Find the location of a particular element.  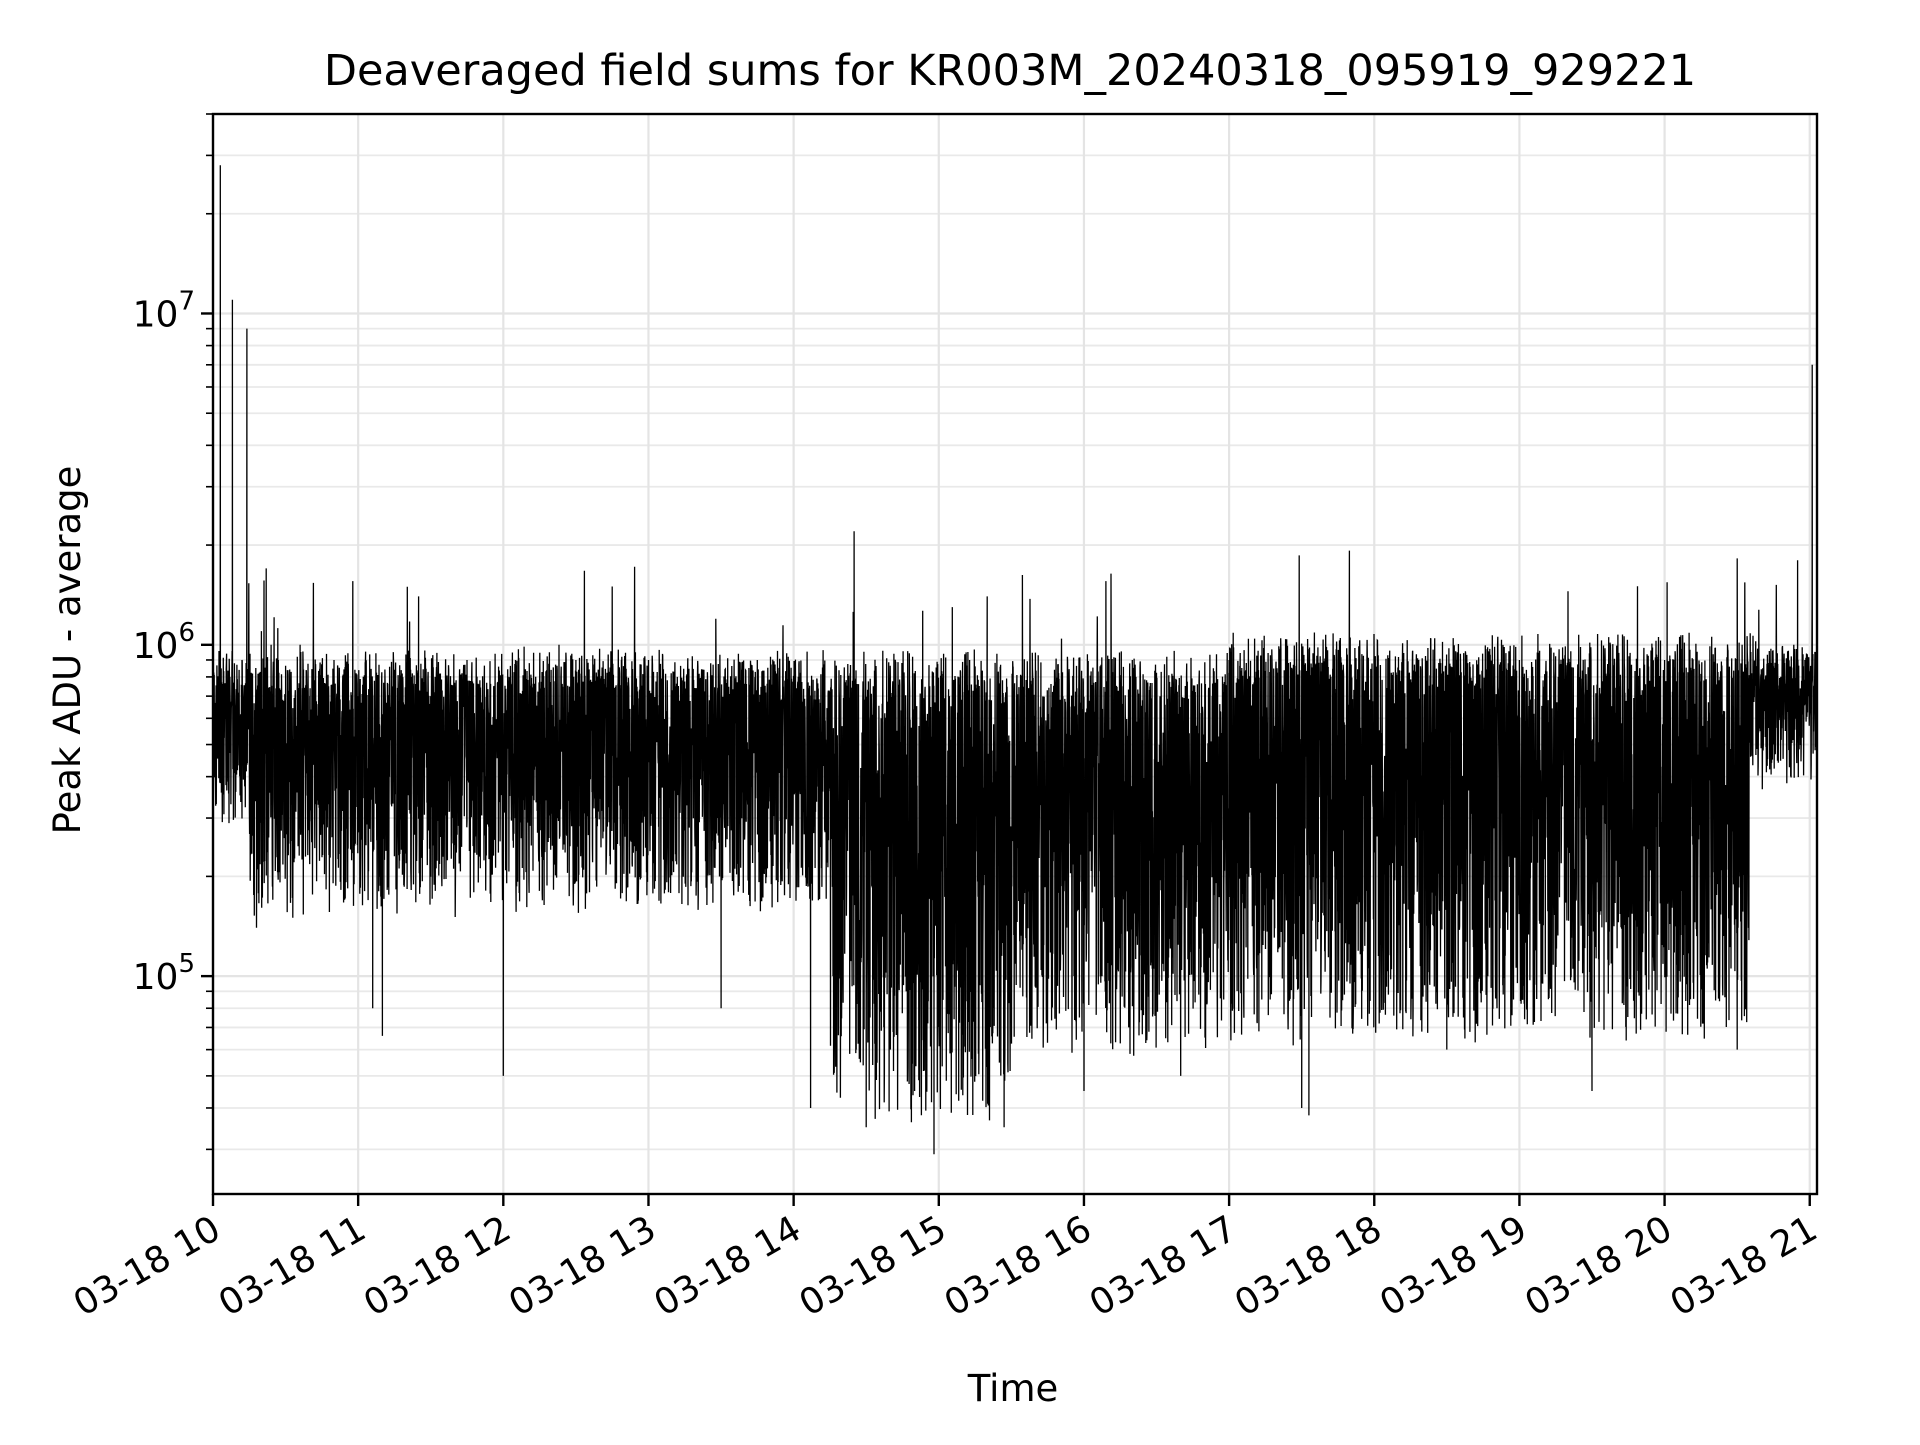

x-axis-label: Time is located at coordinates (1013, 1388).